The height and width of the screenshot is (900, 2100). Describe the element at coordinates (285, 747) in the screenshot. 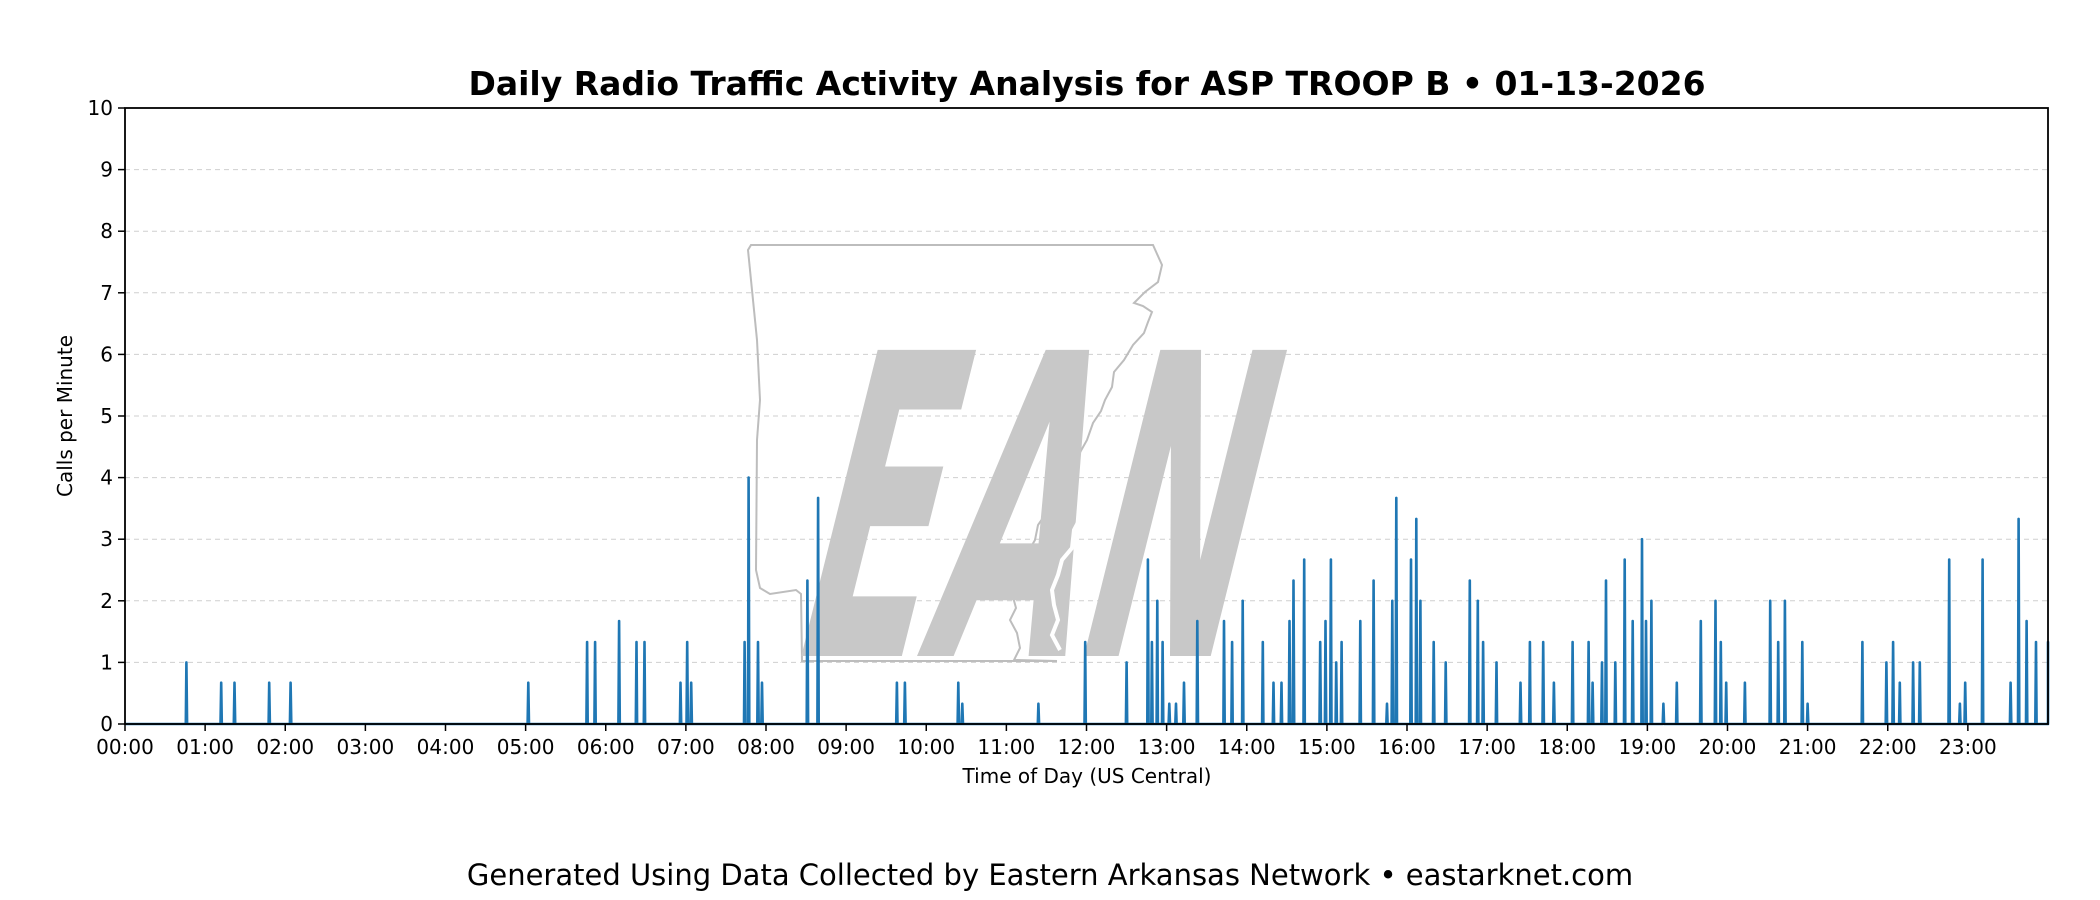

I see `x-tick-label: 02:00` at that location.